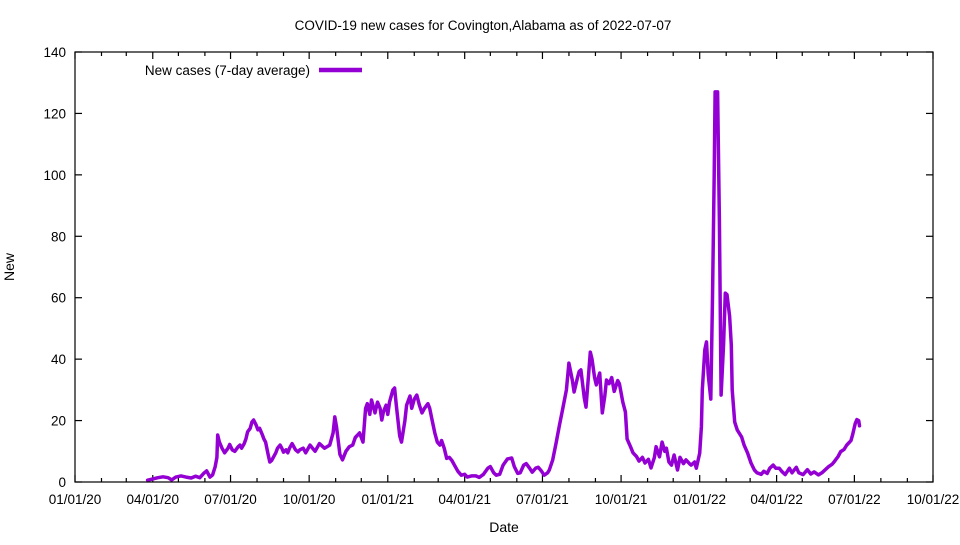 This screenshot has width=960, height=545. Describe the element at coordinates (464, 499) in the screenshot. I see `x-tick-label: 04/01/21` at that location.